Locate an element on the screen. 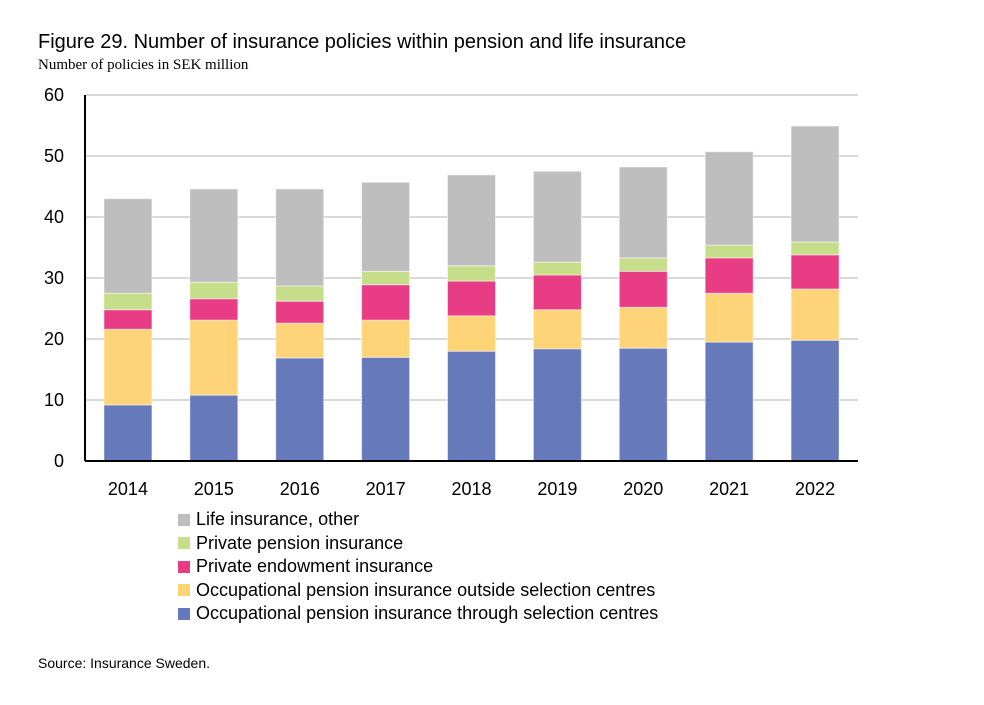 The image size is (984, 705). x-tick-label: 2022 is located at coordinates (815, 489).